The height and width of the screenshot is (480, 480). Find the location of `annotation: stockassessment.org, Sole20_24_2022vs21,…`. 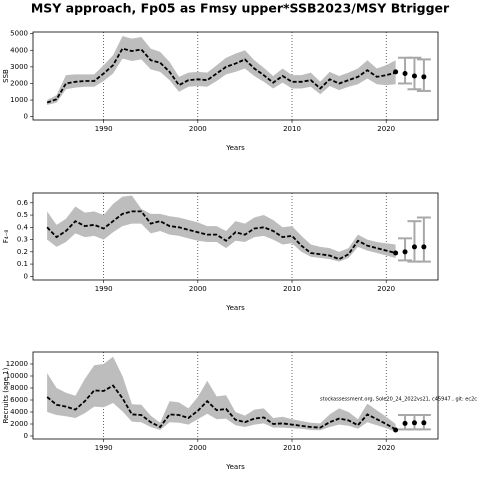

annotation: stockassessment.org, Sole20_24_2022vs21,… is located at coordinates (398, 400).